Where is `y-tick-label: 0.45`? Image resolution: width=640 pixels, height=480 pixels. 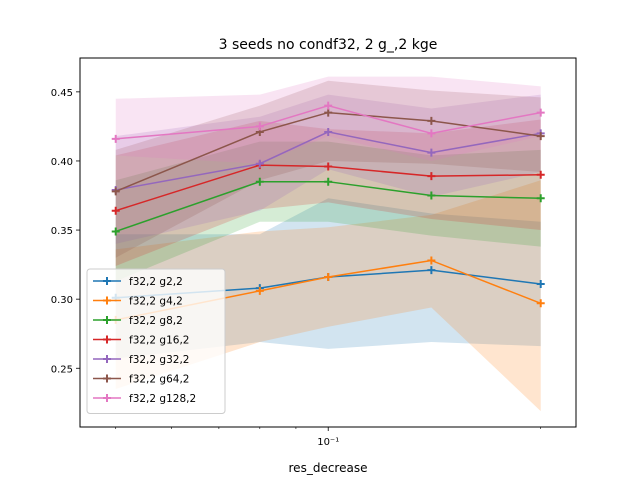
y-tick-label: 0.45 is located at coordinates (62, 93).